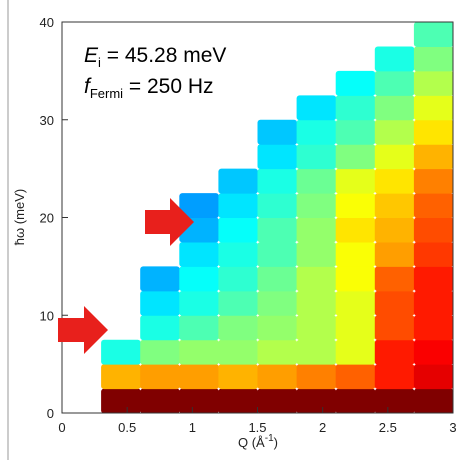 This screenshot has height=460, width=458. I want to click on x-tick-label: 1.5, so click(257, 427).